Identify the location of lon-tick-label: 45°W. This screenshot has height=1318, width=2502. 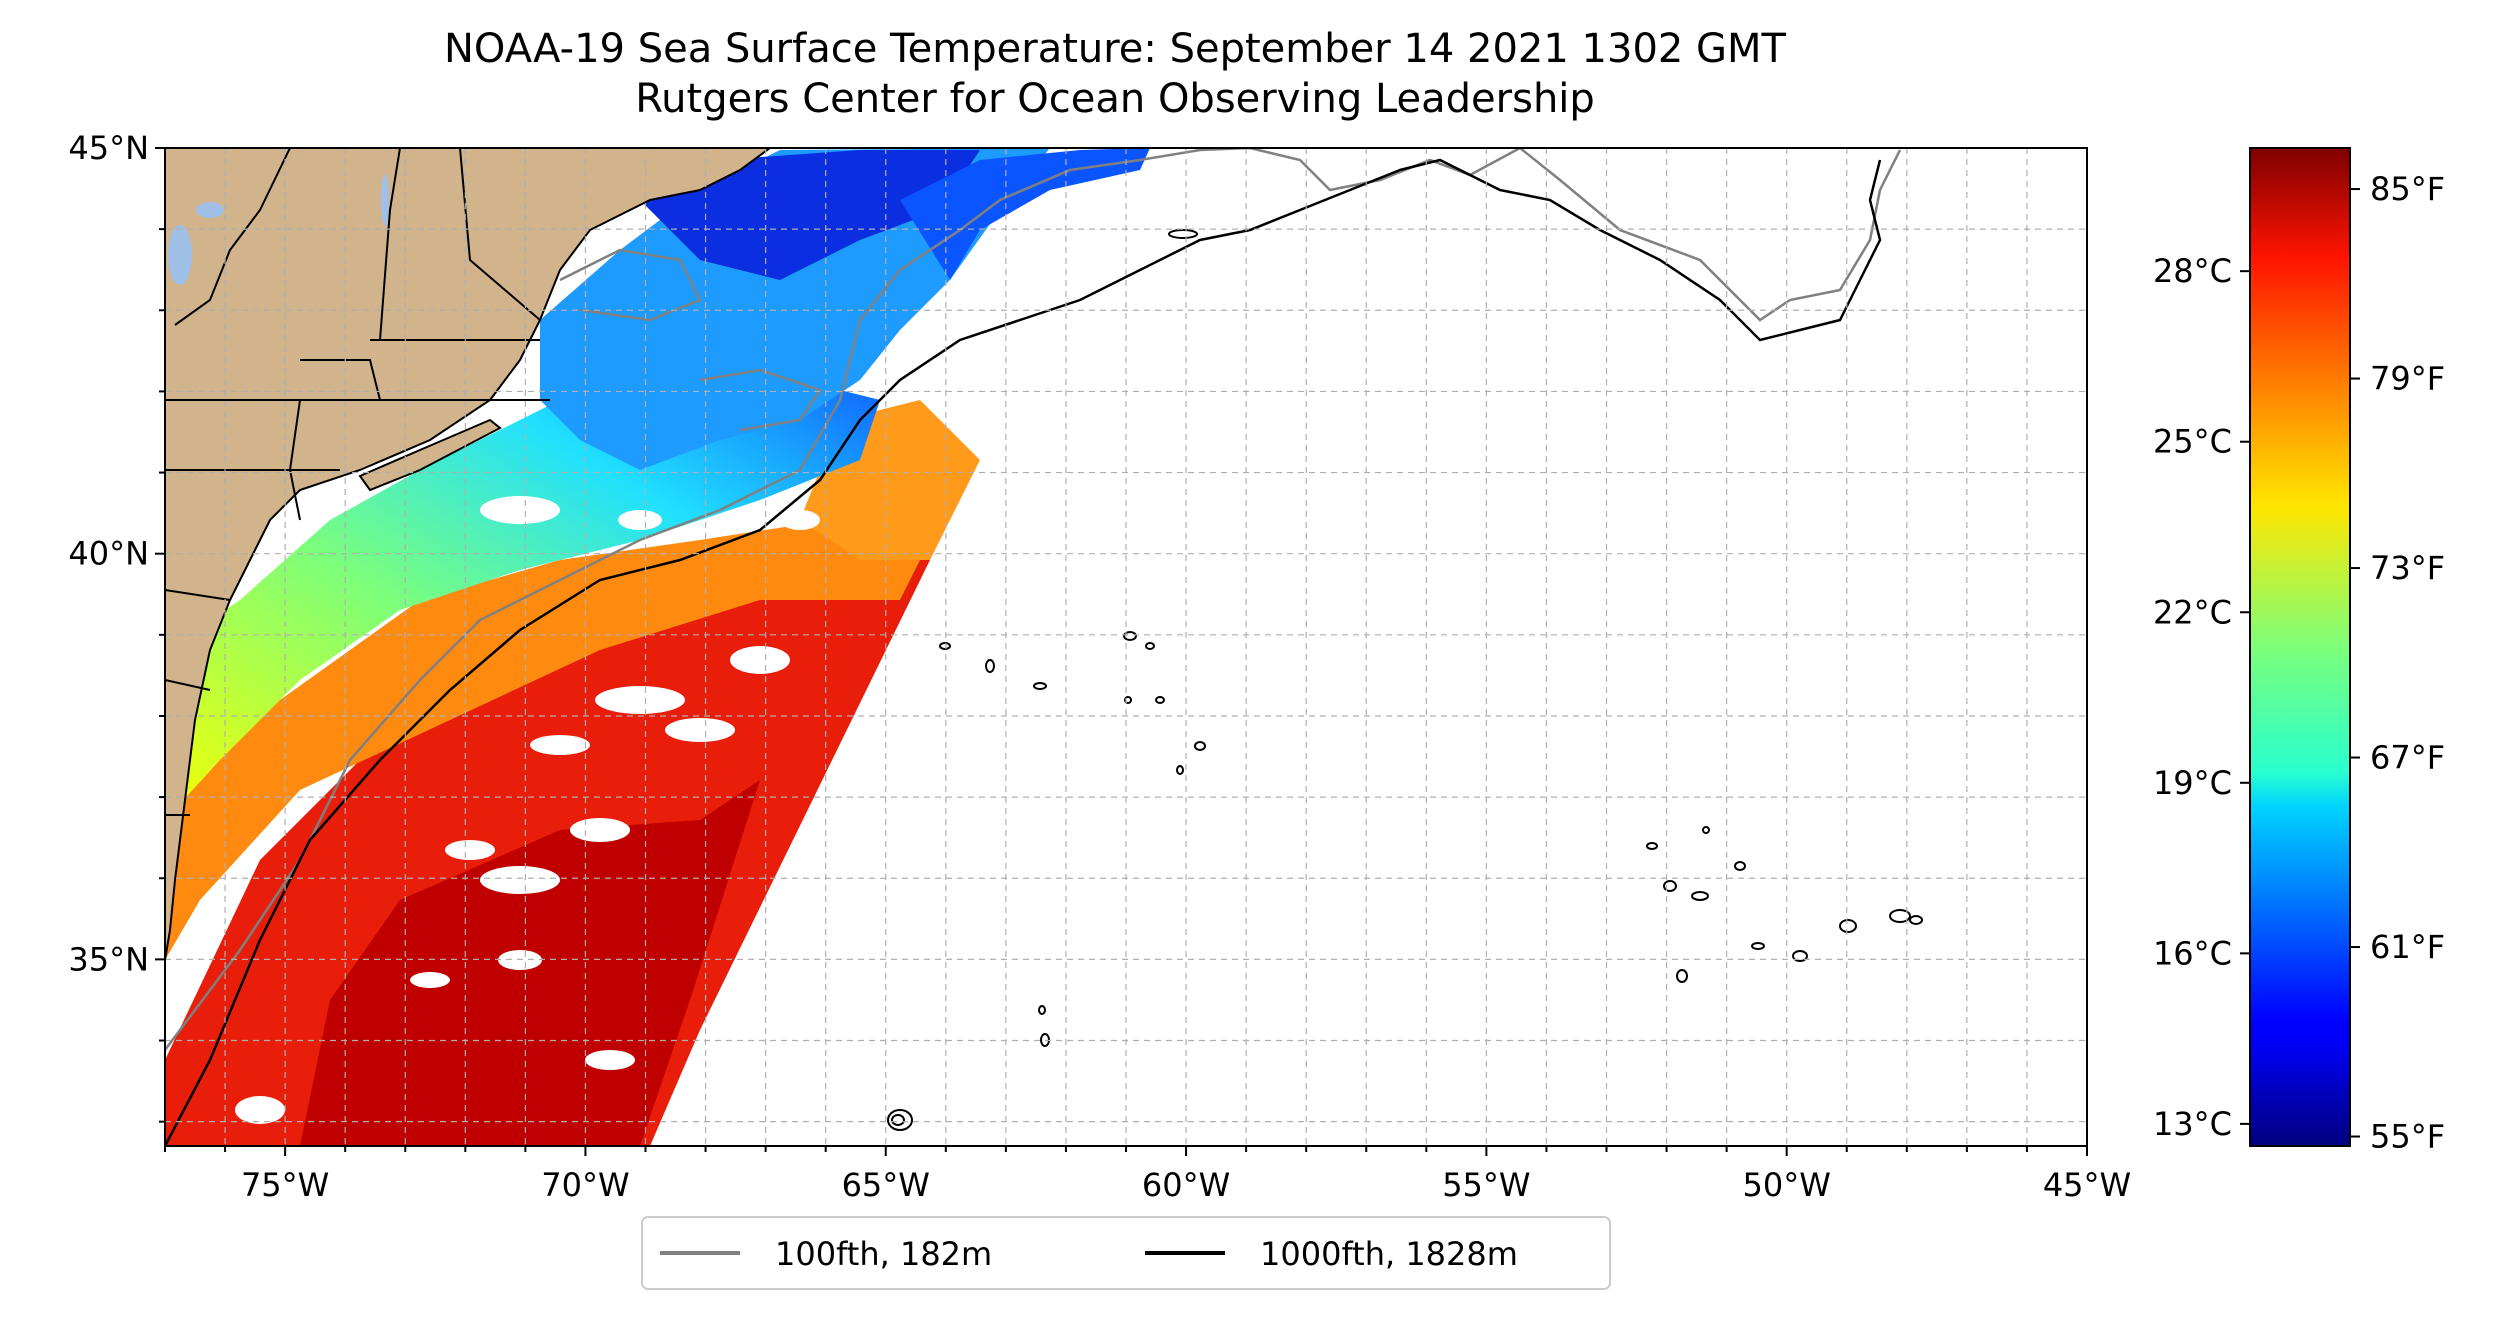
(2087, 1185).